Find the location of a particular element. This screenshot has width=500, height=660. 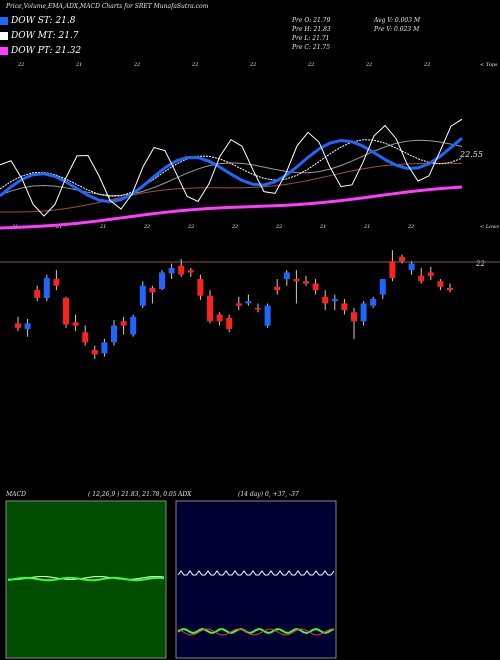

macd-line is located at coordinates (86, 579).